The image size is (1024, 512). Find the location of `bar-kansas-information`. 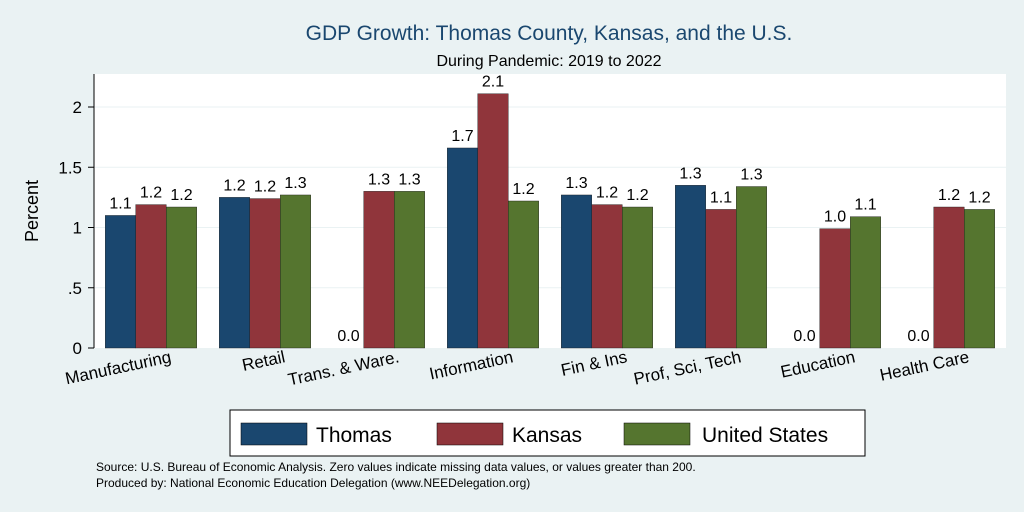

bar-kansas-information is located at coordinates (493, 221).